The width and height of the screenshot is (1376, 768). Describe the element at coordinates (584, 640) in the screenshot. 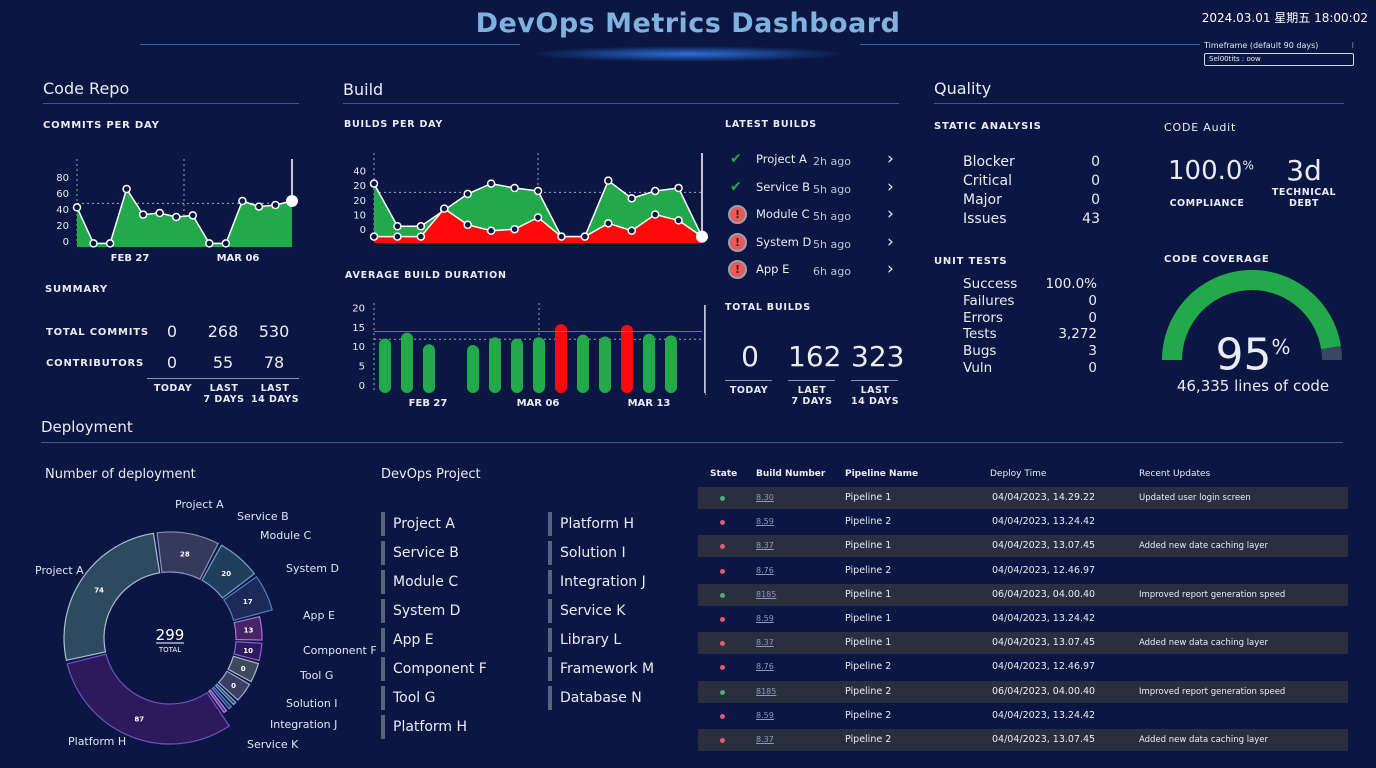

I see `project-item: Library L` at that location.